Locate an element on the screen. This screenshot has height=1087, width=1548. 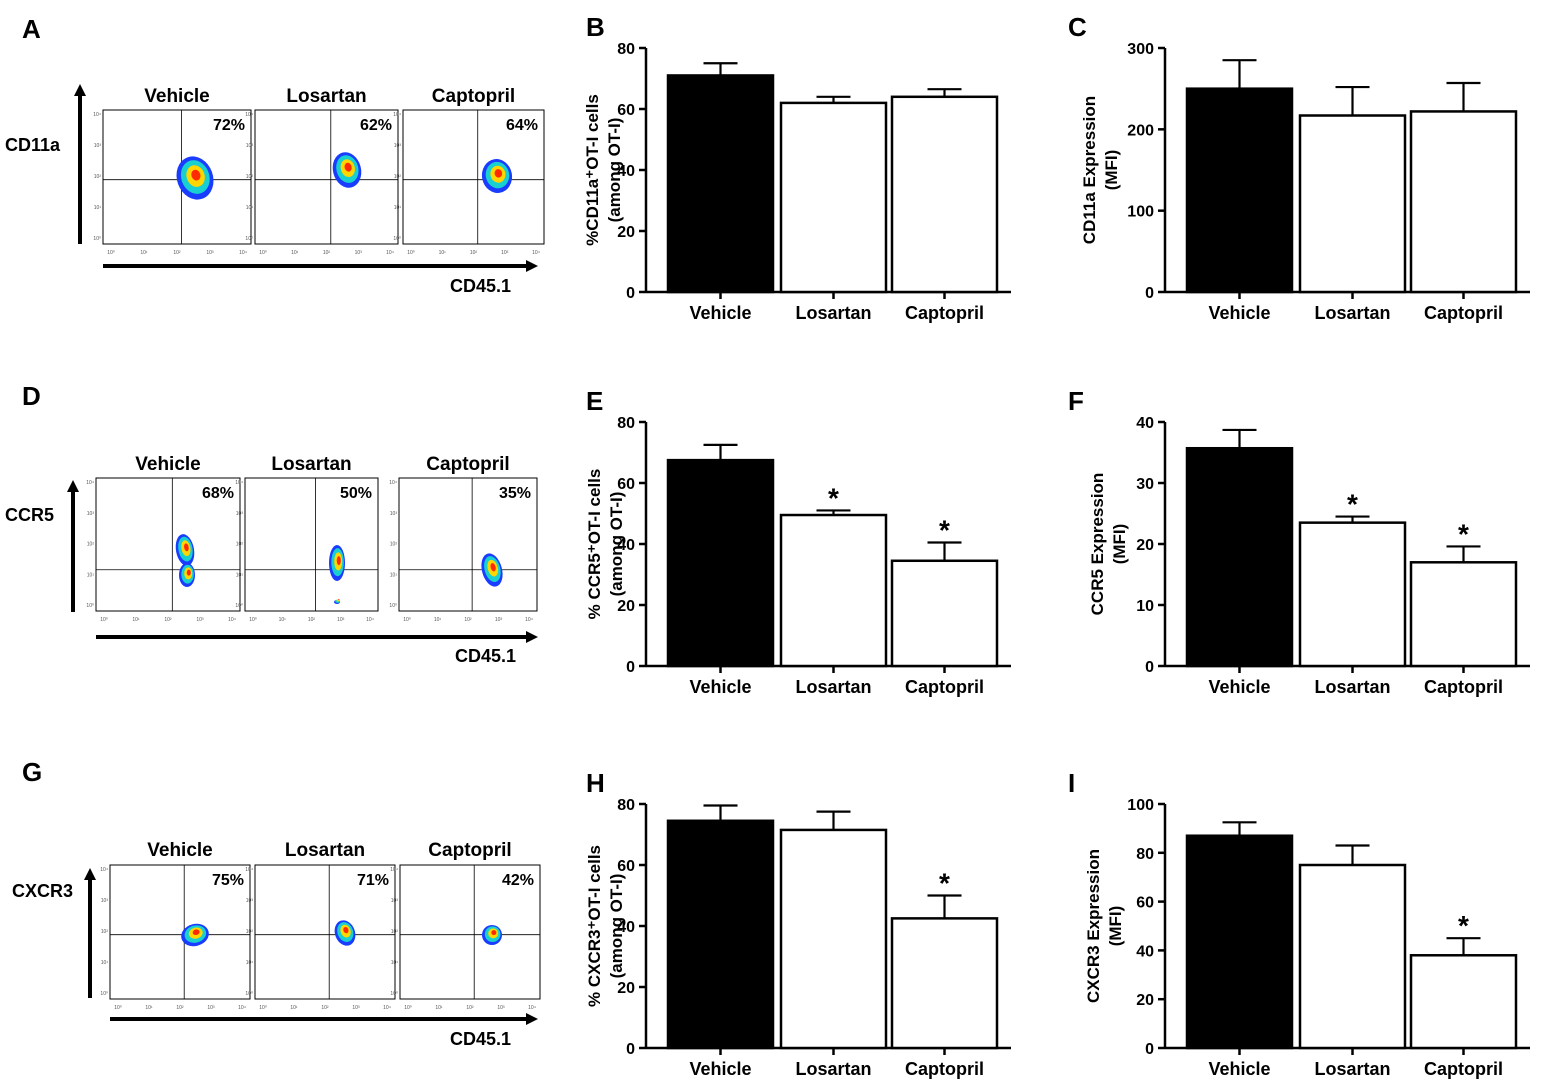
bar-vehicle is located at coordinates (1239, 942).